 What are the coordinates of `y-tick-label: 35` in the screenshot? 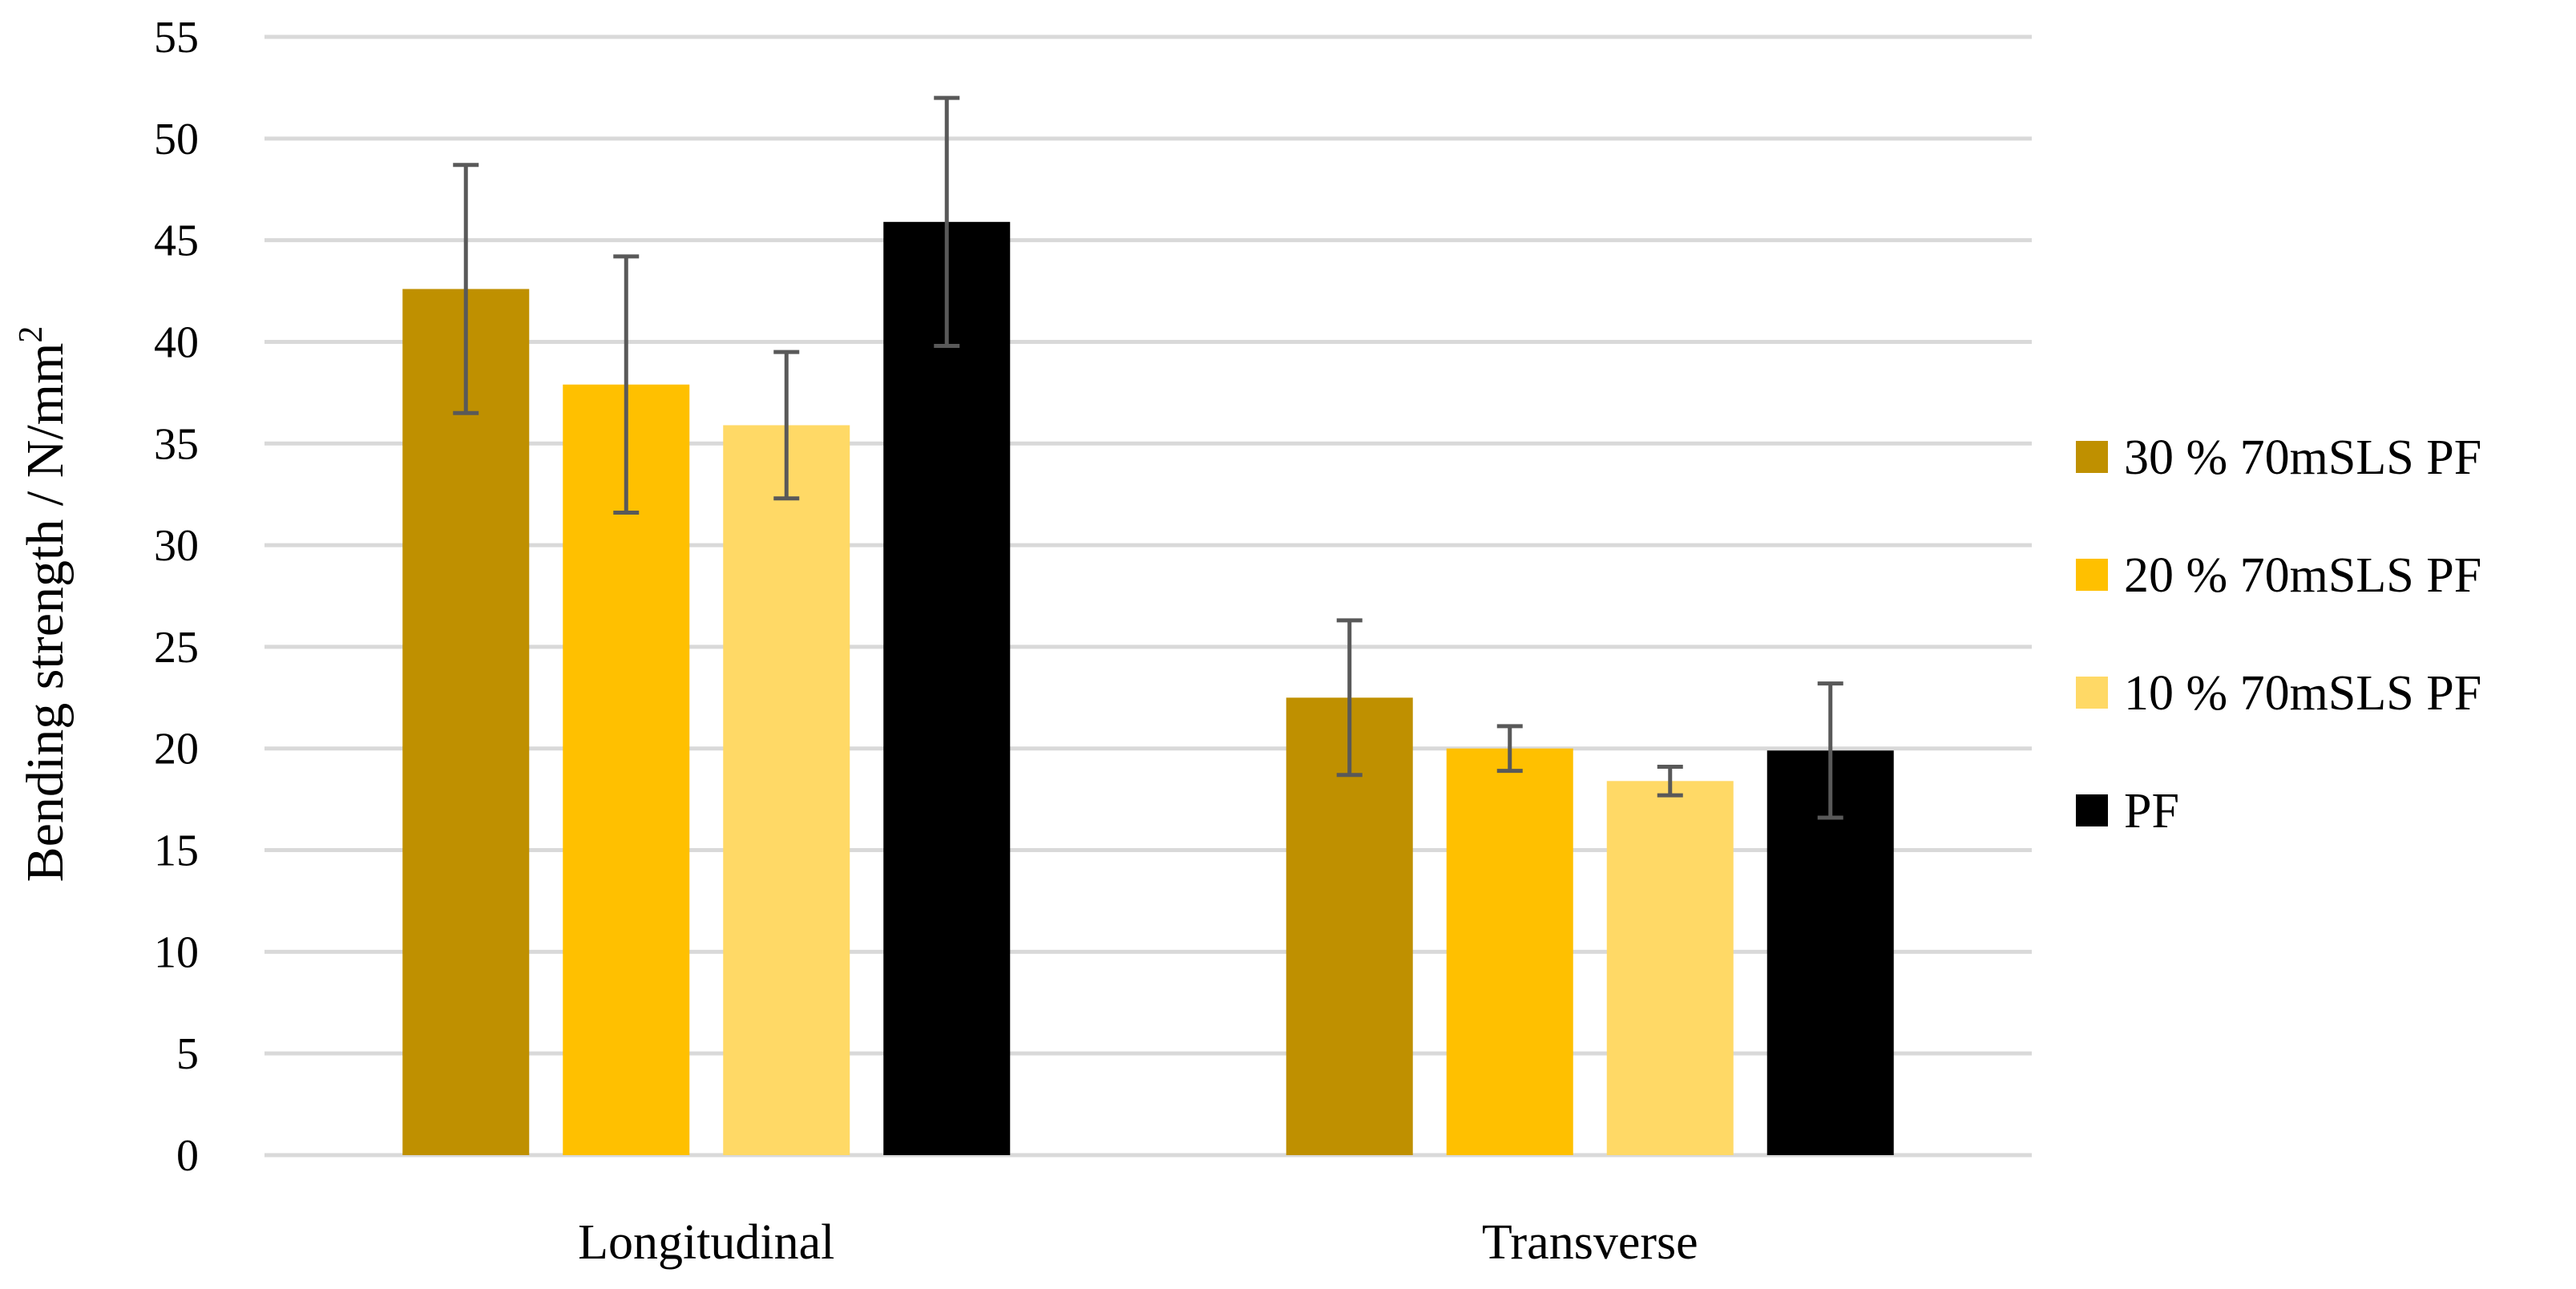 It's located at (176, 444).